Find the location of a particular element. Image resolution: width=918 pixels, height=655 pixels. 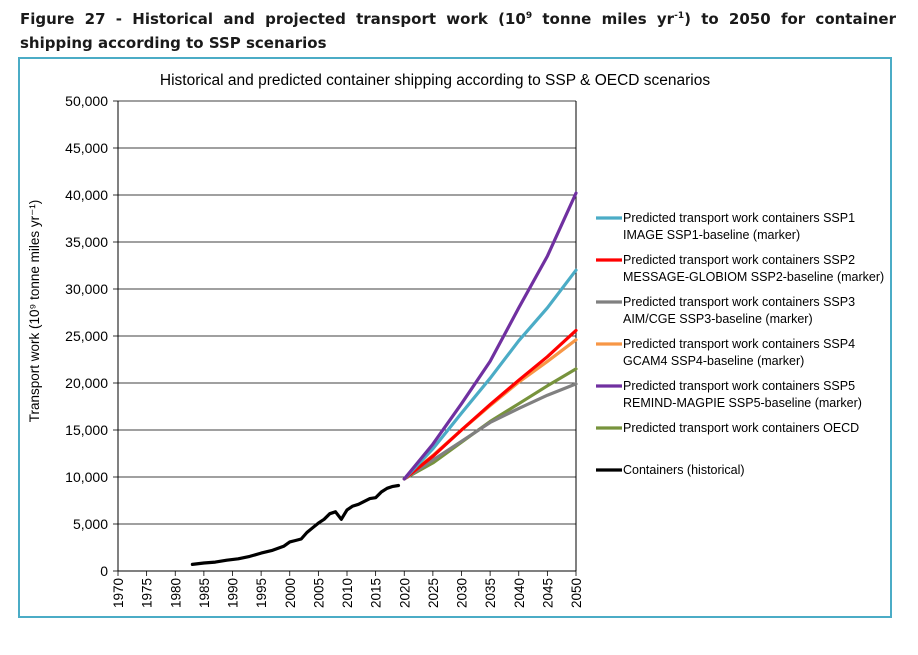

legend-label-line2: REMIND-MAGPIE SSP5-baseline (marker) is located at coordinates (742, 403).